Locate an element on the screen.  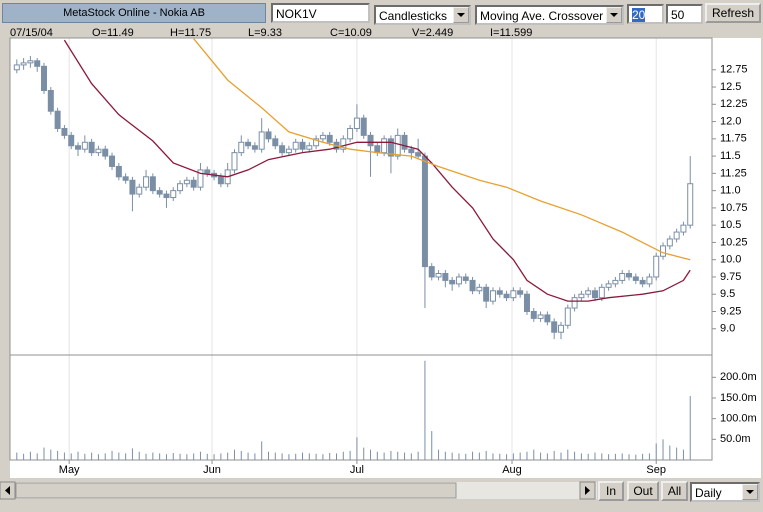
scrollbar-thumb is located at coordinates (236, 490).